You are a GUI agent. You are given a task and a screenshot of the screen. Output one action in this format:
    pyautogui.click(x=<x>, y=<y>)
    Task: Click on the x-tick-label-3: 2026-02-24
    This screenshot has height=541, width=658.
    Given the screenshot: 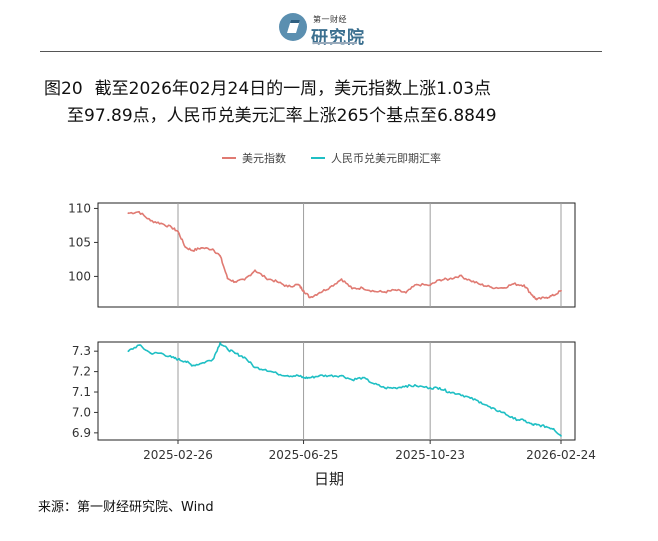 What is the action you would take?
    pyautogui.click(x=561, y=455)
    